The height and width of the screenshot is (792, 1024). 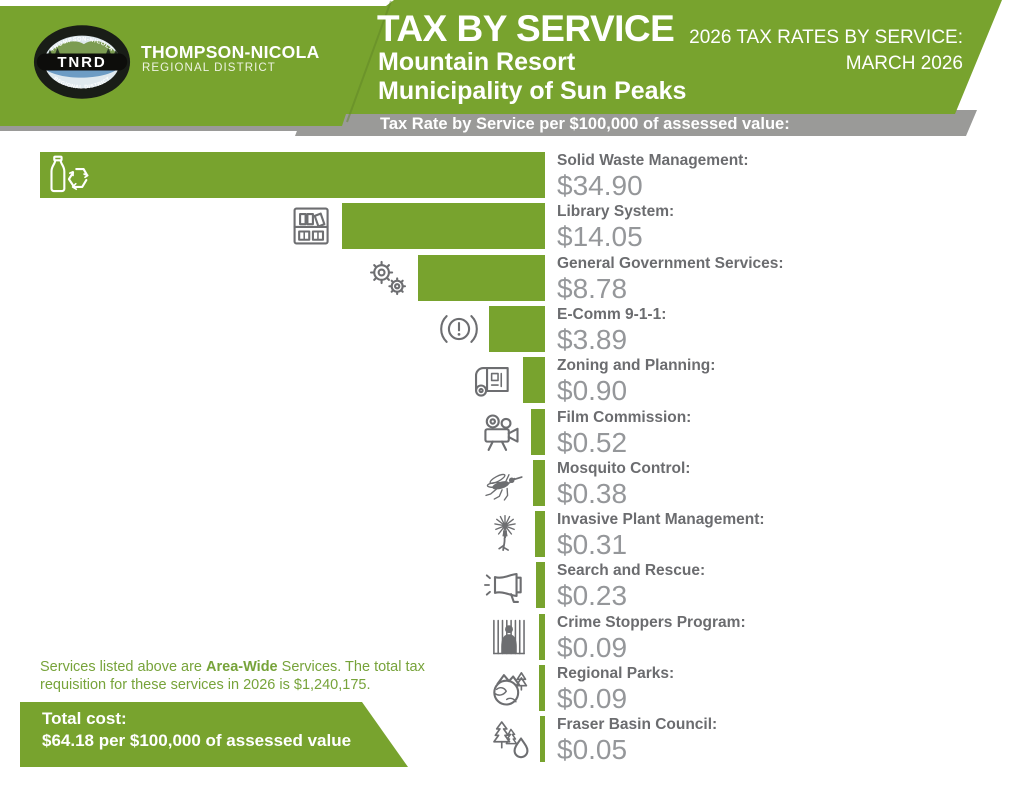 I want to click on chart-row: Regional Parks: $0.09, so click(x=512, y=689).